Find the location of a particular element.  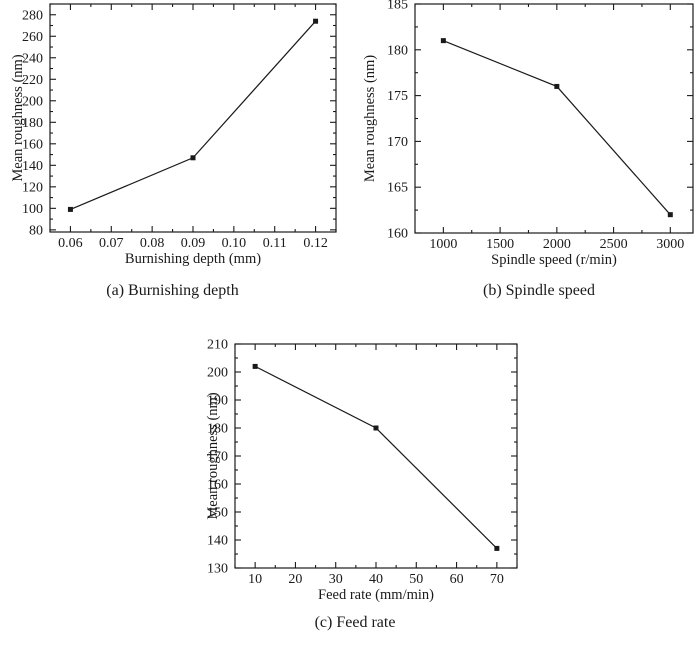

x-axis-title: Burnishing depth (mm) is located at coordinates (193, 259).